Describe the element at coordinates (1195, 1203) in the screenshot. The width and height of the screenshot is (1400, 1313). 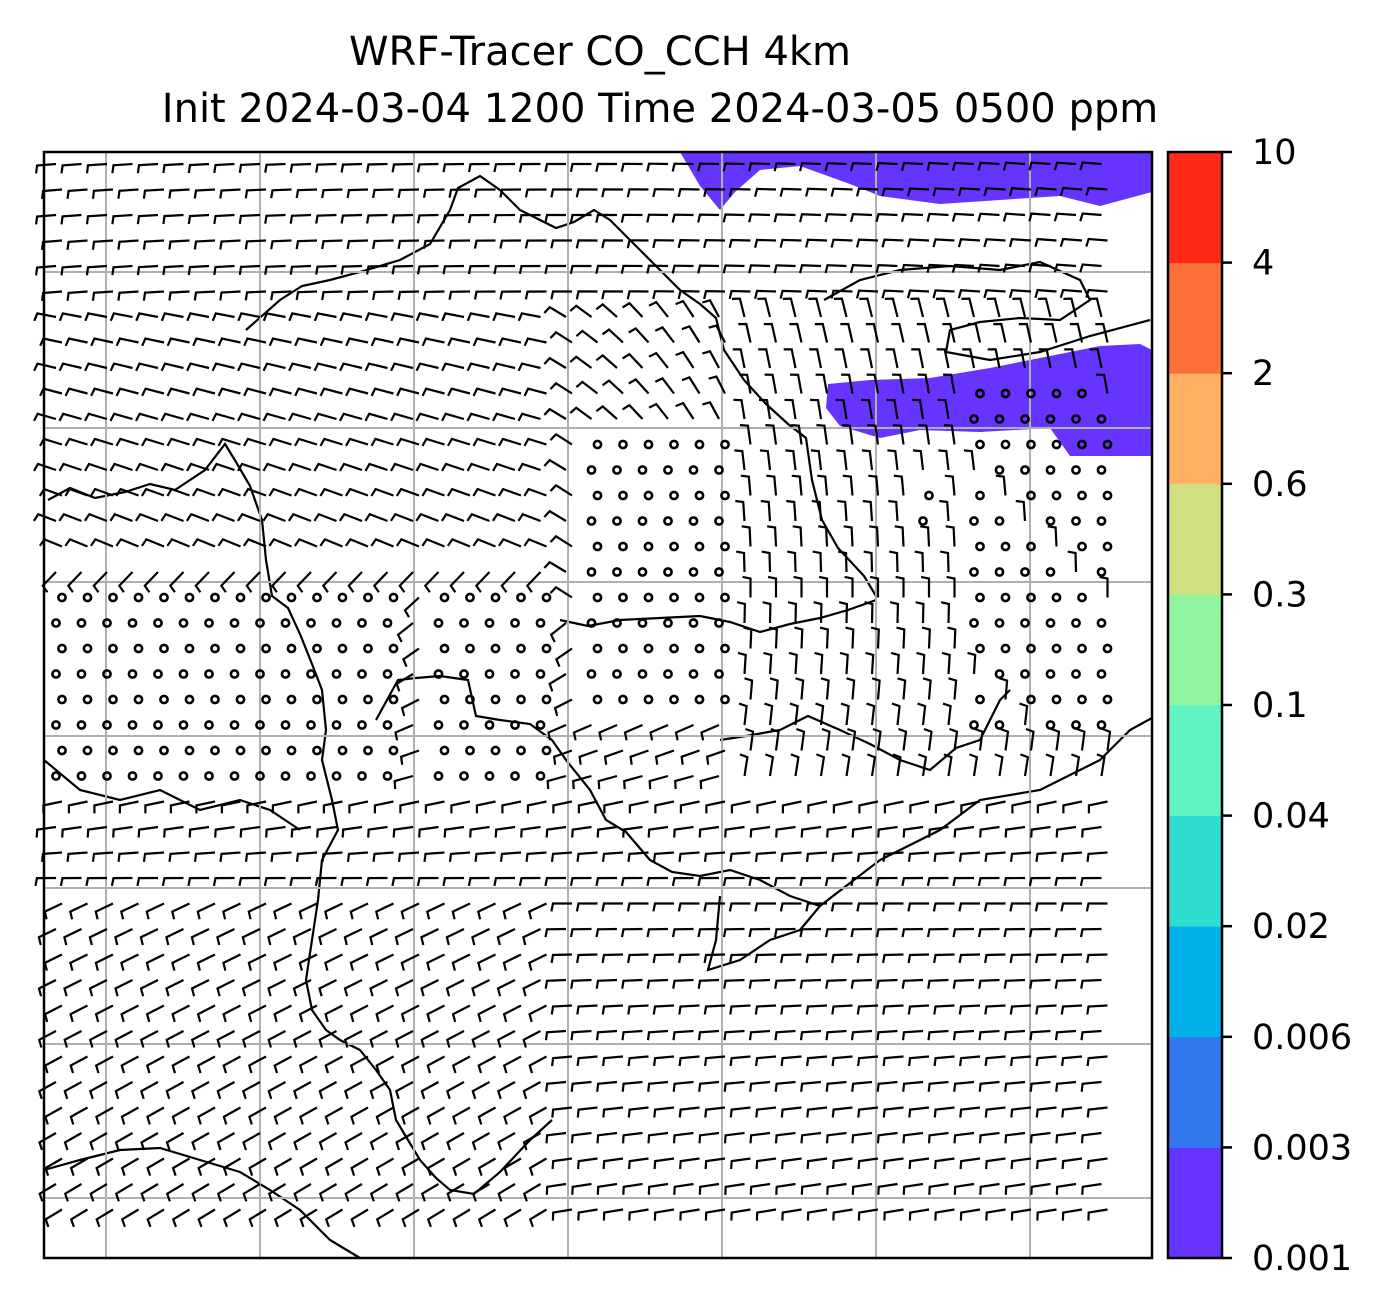
I see `colorbar-band` at that location.